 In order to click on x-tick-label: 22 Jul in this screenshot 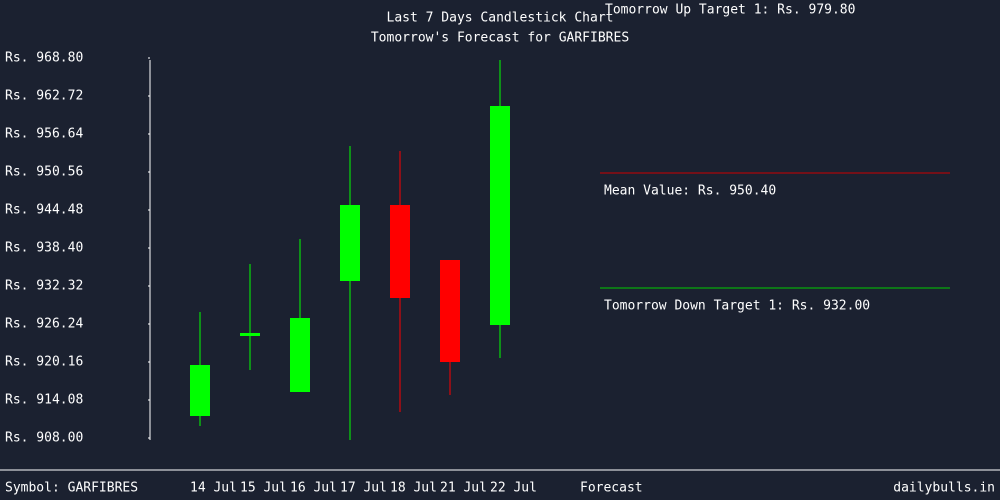, I will do `click(513, 488)`.